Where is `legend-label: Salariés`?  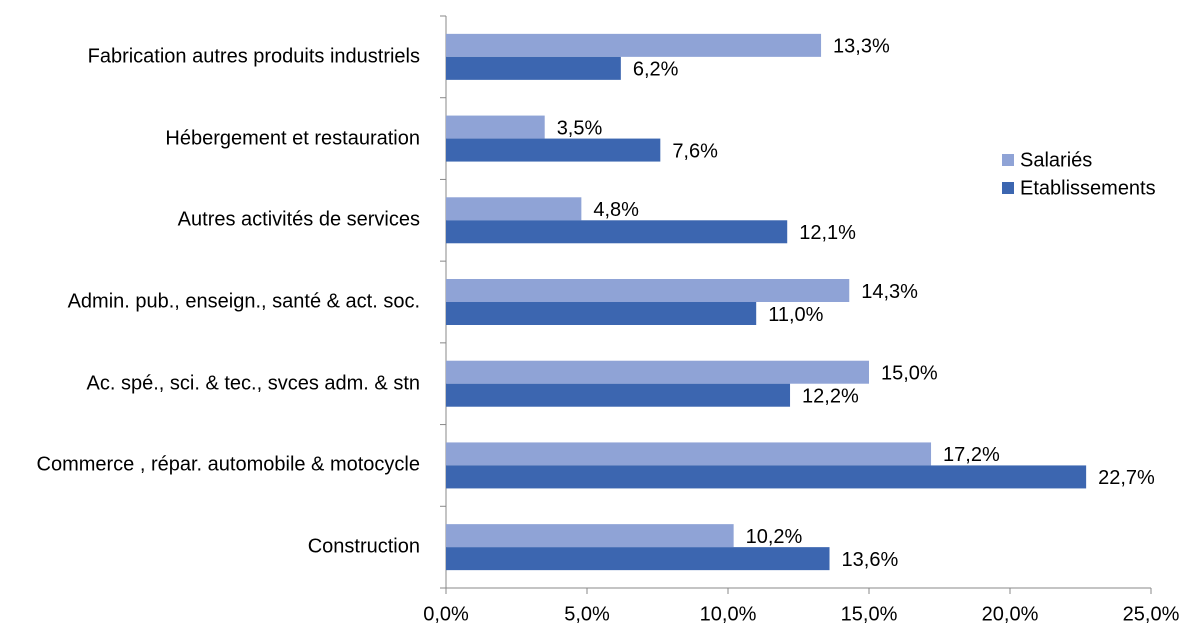 legend-label: Salariés is located at coordinates (1056, 160).